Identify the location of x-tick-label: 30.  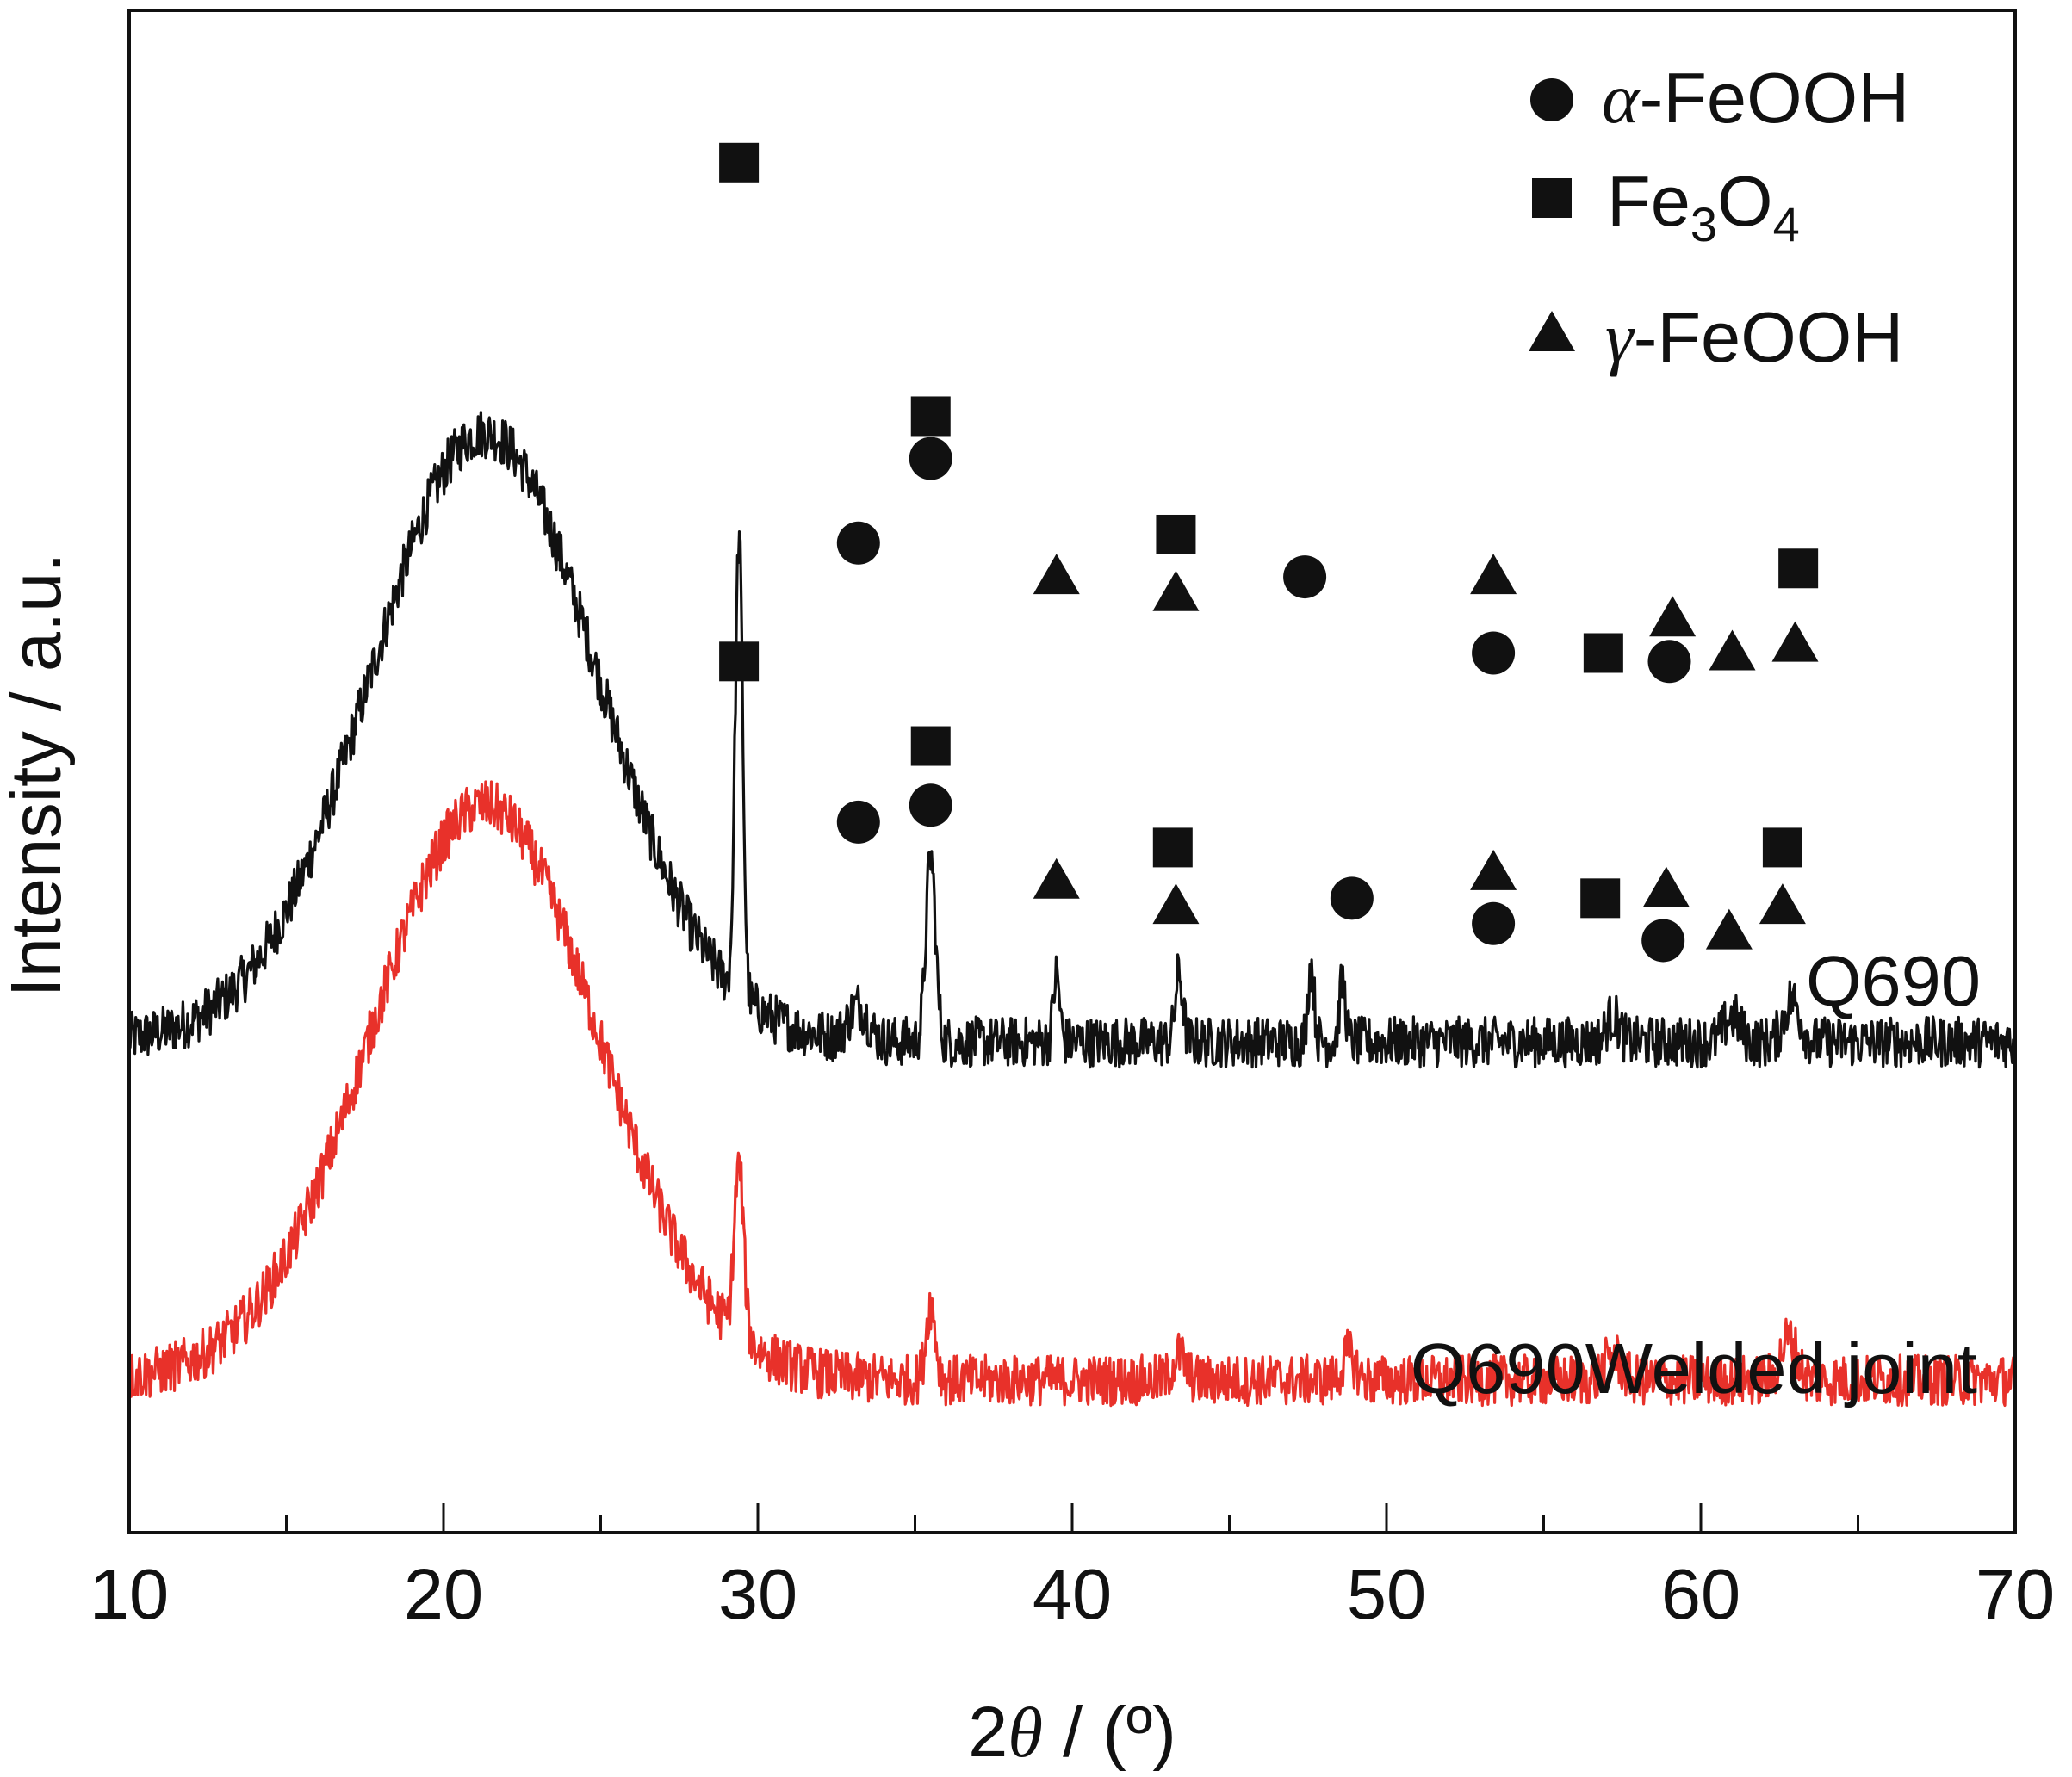
(757, 1594).